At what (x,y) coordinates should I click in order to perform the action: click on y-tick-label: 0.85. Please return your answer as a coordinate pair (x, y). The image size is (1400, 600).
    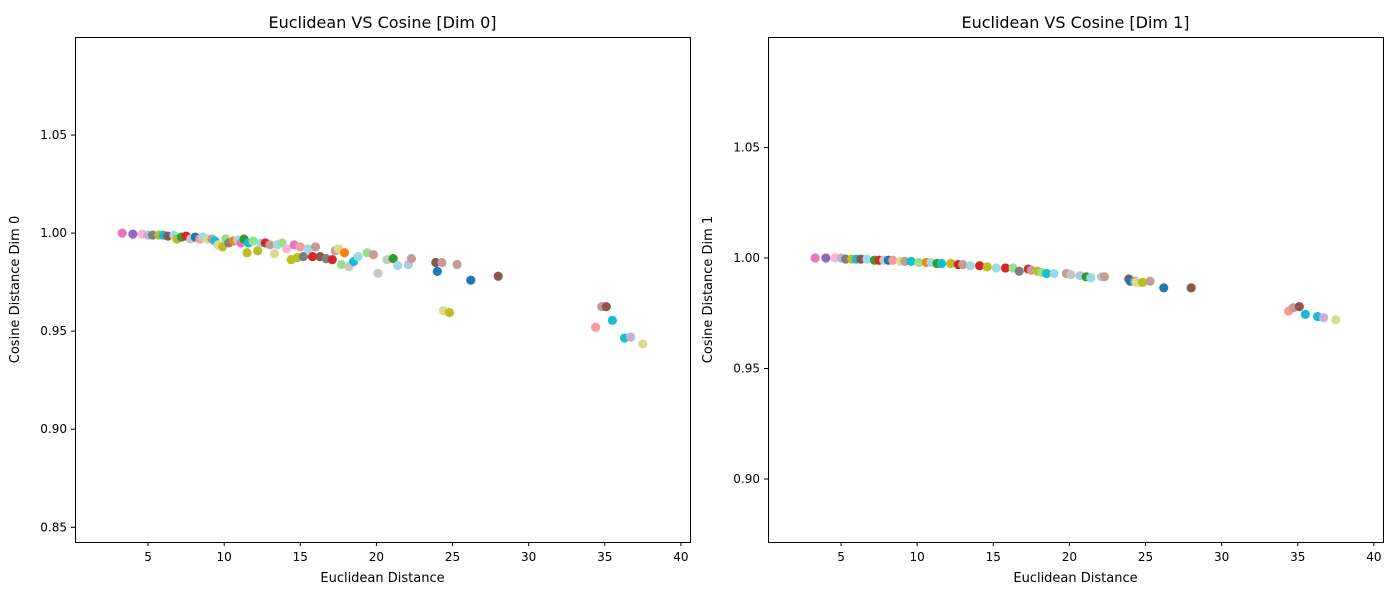
    Looking at the image, I should click on (53, 527).